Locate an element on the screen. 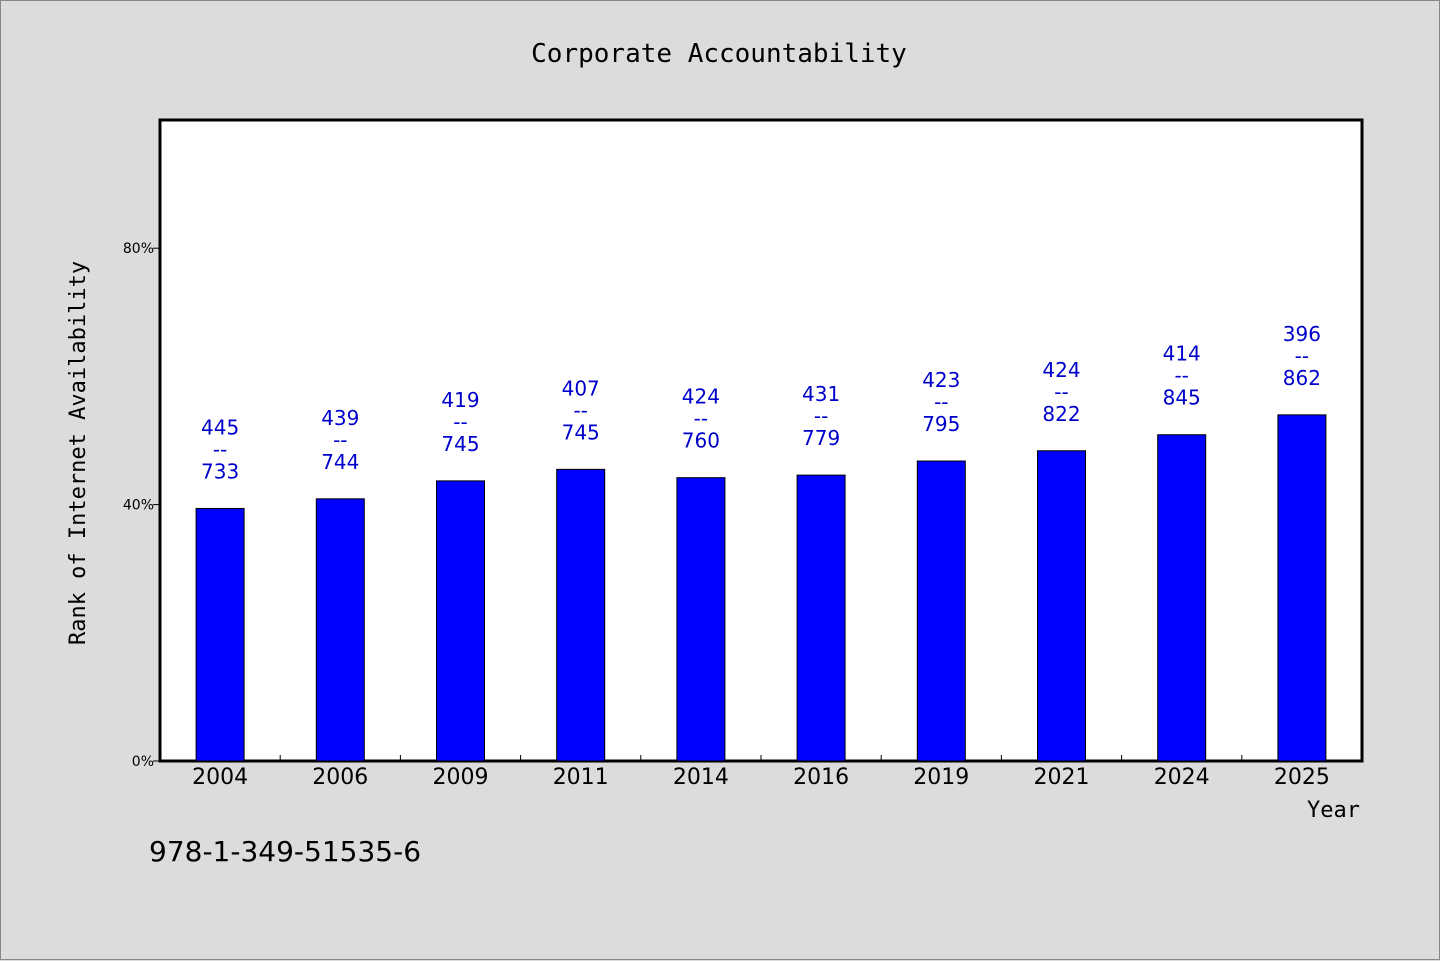 Image resolution: width=1440 pixels, height=961 pixels. data-label: 445 is located at coordinates (220, 427).